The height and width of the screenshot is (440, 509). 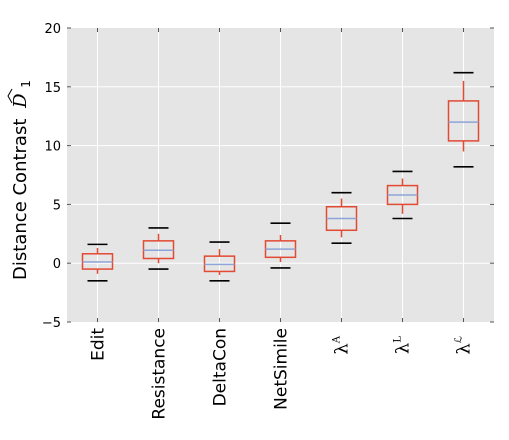 I want to click on x-tick-label-sup: ℒ, so click(x=459, y=339).